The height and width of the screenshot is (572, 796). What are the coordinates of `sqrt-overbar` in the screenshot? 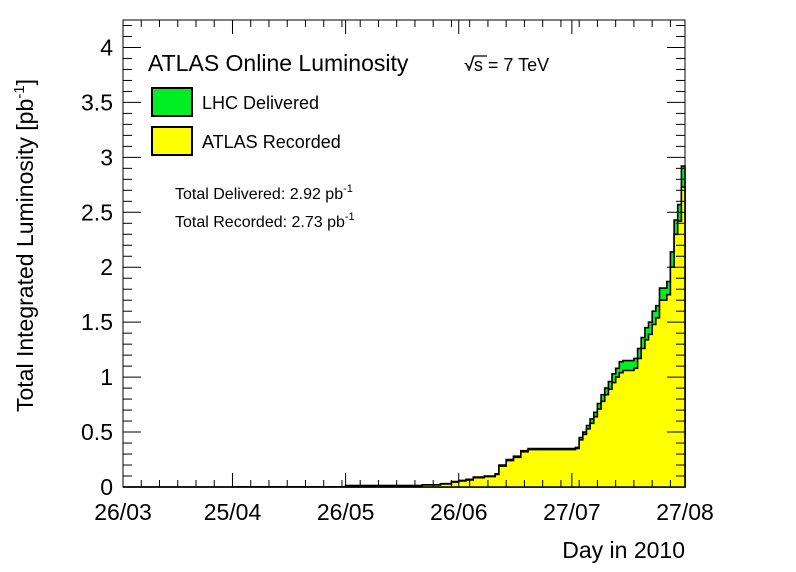 It's located at (476, 62).